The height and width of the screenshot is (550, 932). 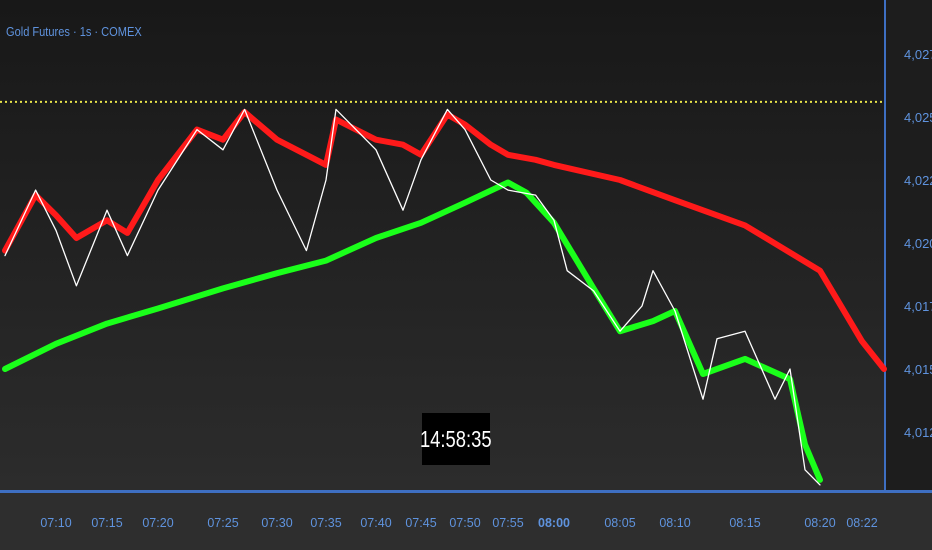 What do you see at coordinates (106, 523) in the screenshot?
I see `x-tick-label: 07:15` at bounding box center [106, 523].